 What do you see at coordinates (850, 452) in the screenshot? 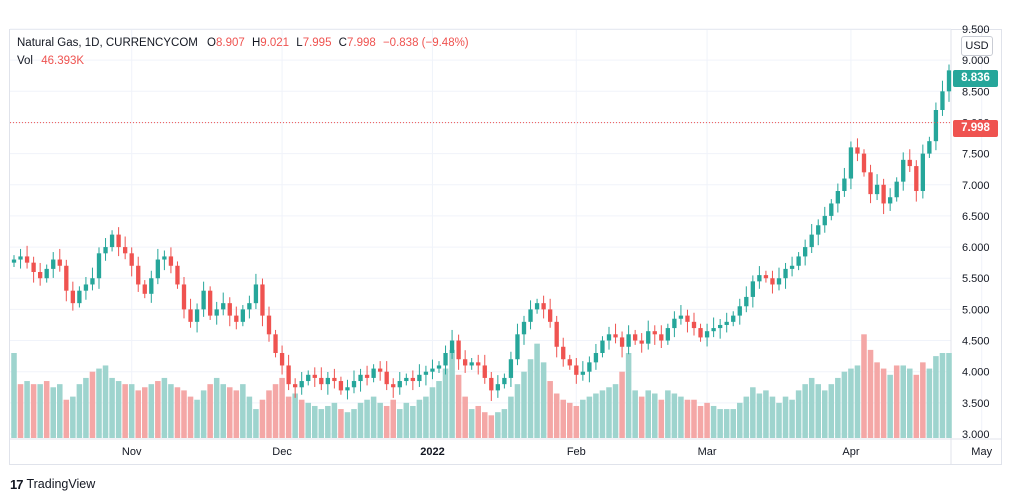
I see `x-tick-label: Apr` at bounding box center [850, 452].